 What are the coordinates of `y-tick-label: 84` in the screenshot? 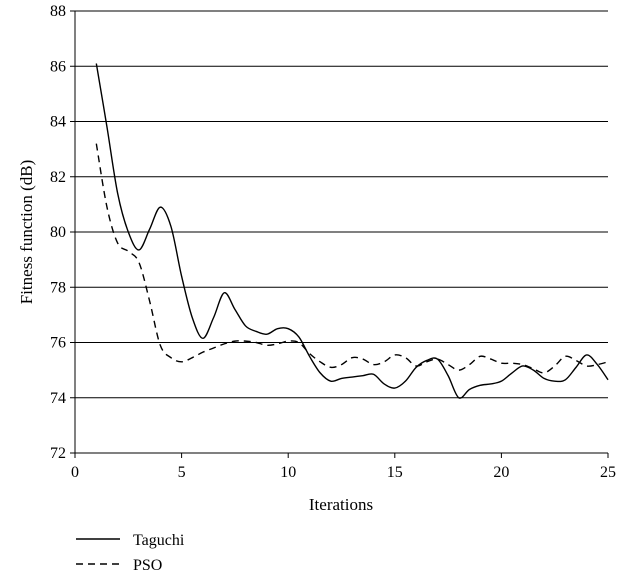 It's located at (58, 122).